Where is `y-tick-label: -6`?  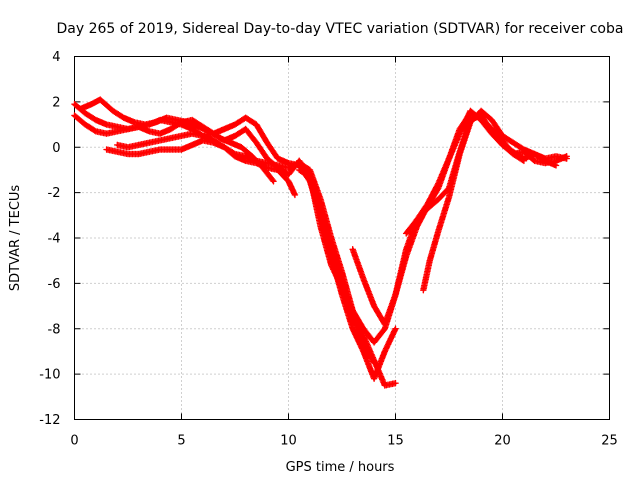
y-tick-label: -6 is located at coordinates (54, 284).